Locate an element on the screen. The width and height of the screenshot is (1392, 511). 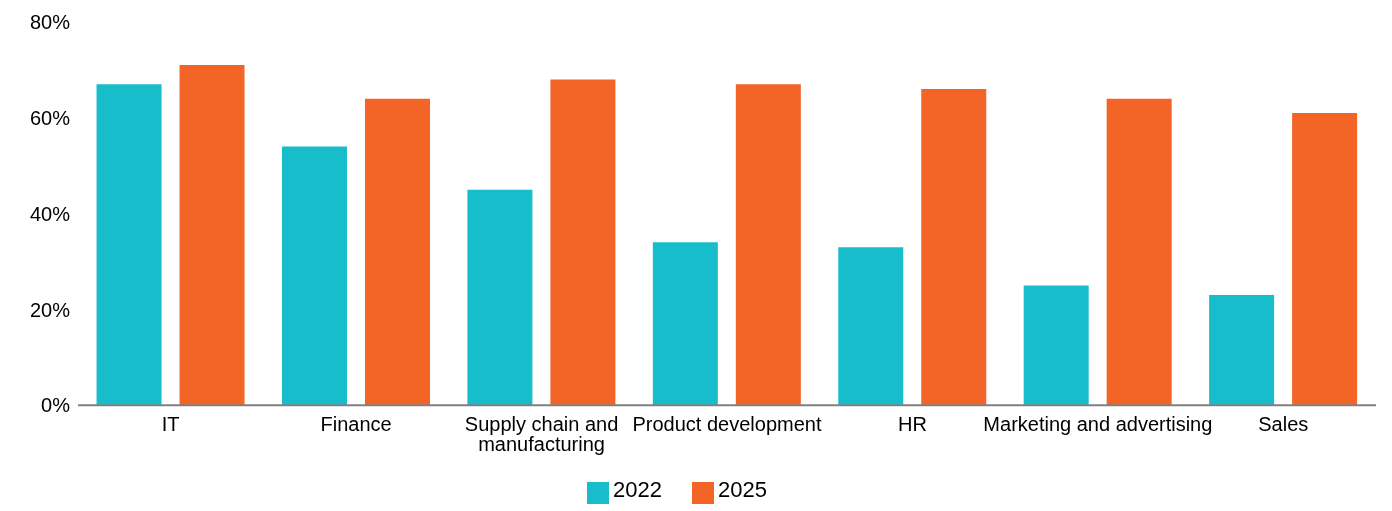
x-tick-label: Sales is located at coordinates (1283, 424).